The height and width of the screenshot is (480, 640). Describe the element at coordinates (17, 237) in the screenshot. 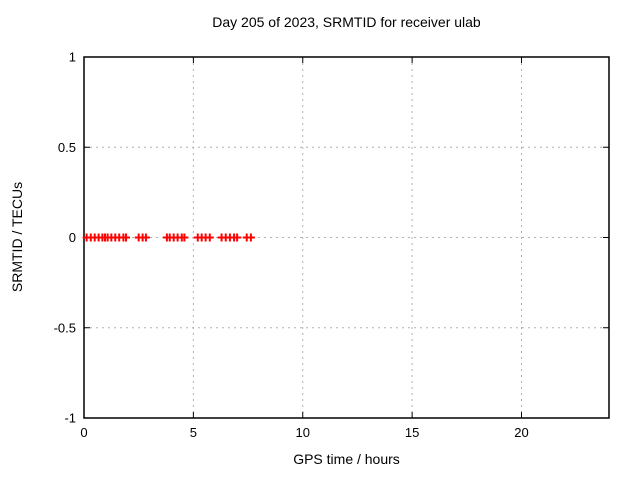

I see `y-axis-label: SRMTID / TECUs` at that location.